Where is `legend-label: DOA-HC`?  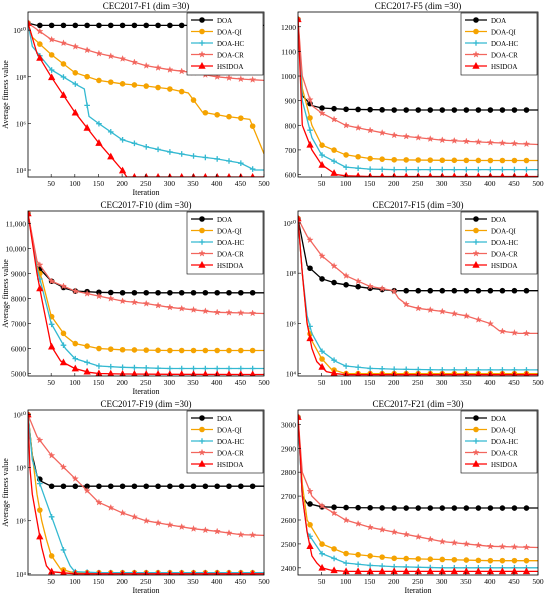 legend-label: DOA-HC is located at coordinates (231, 243).